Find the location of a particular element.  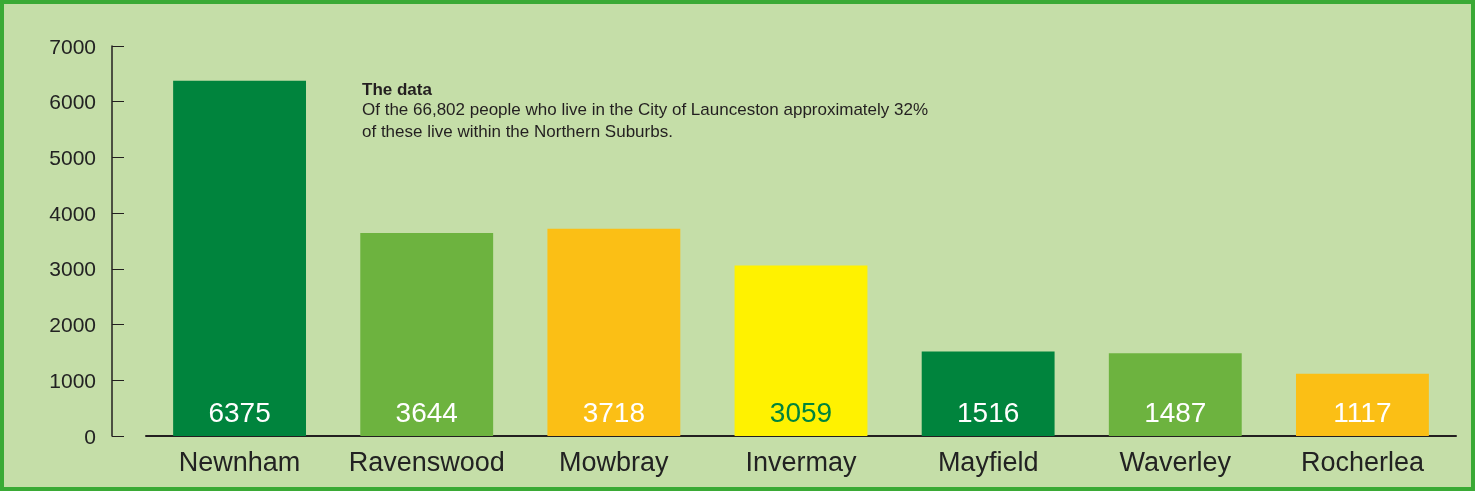

x-tick-label: Waverley is located at coordinates (1175, 461).